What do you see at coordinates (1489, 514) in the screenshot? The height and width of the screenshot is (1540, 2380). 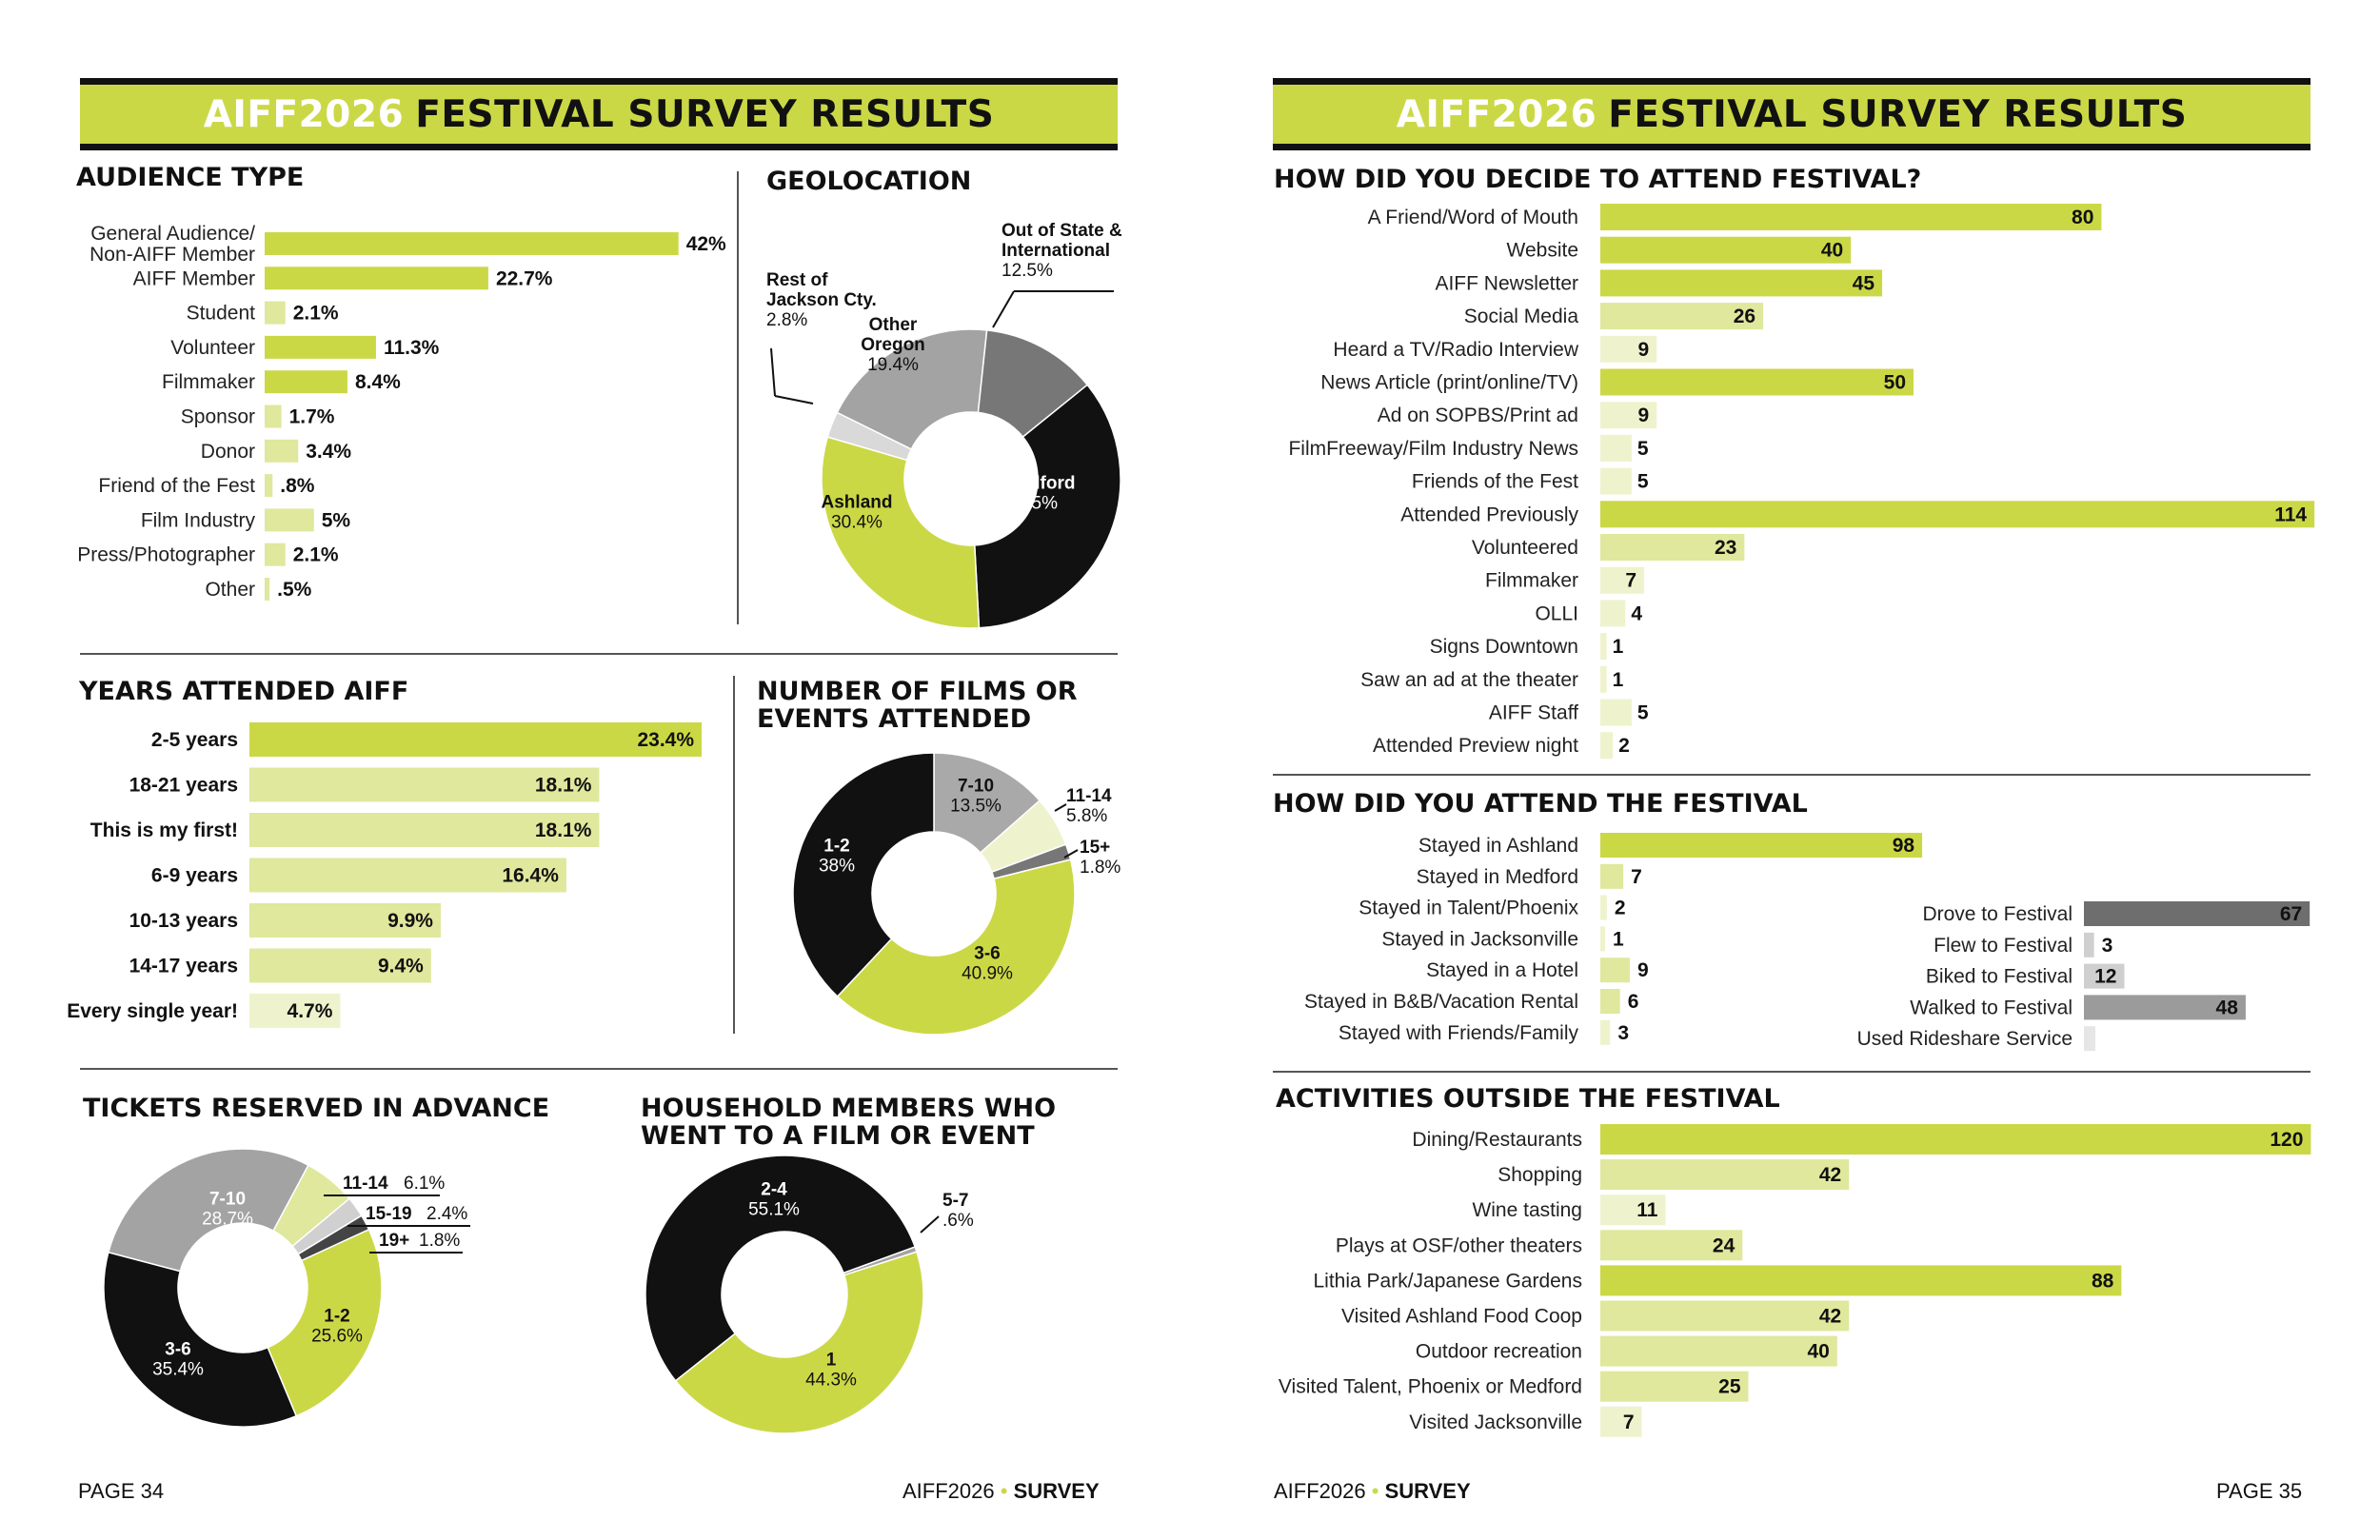 I see `category-label: Attended Previously` at bounding box center [1489, 514].